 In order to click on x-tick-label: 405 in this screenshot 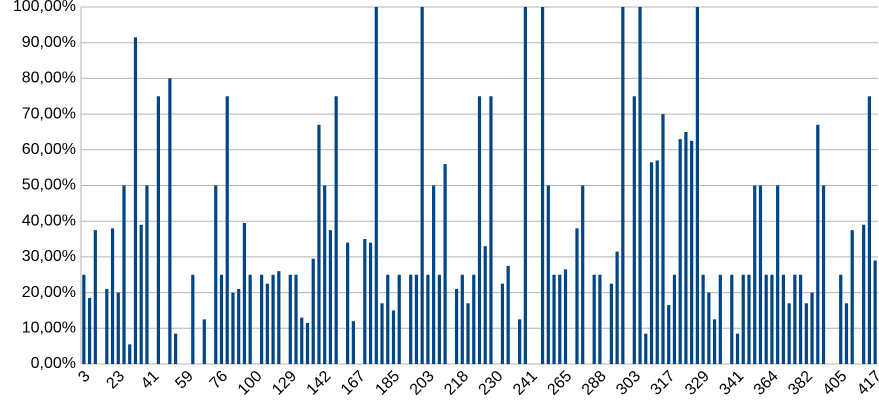, I will do `click(835, 383)`.